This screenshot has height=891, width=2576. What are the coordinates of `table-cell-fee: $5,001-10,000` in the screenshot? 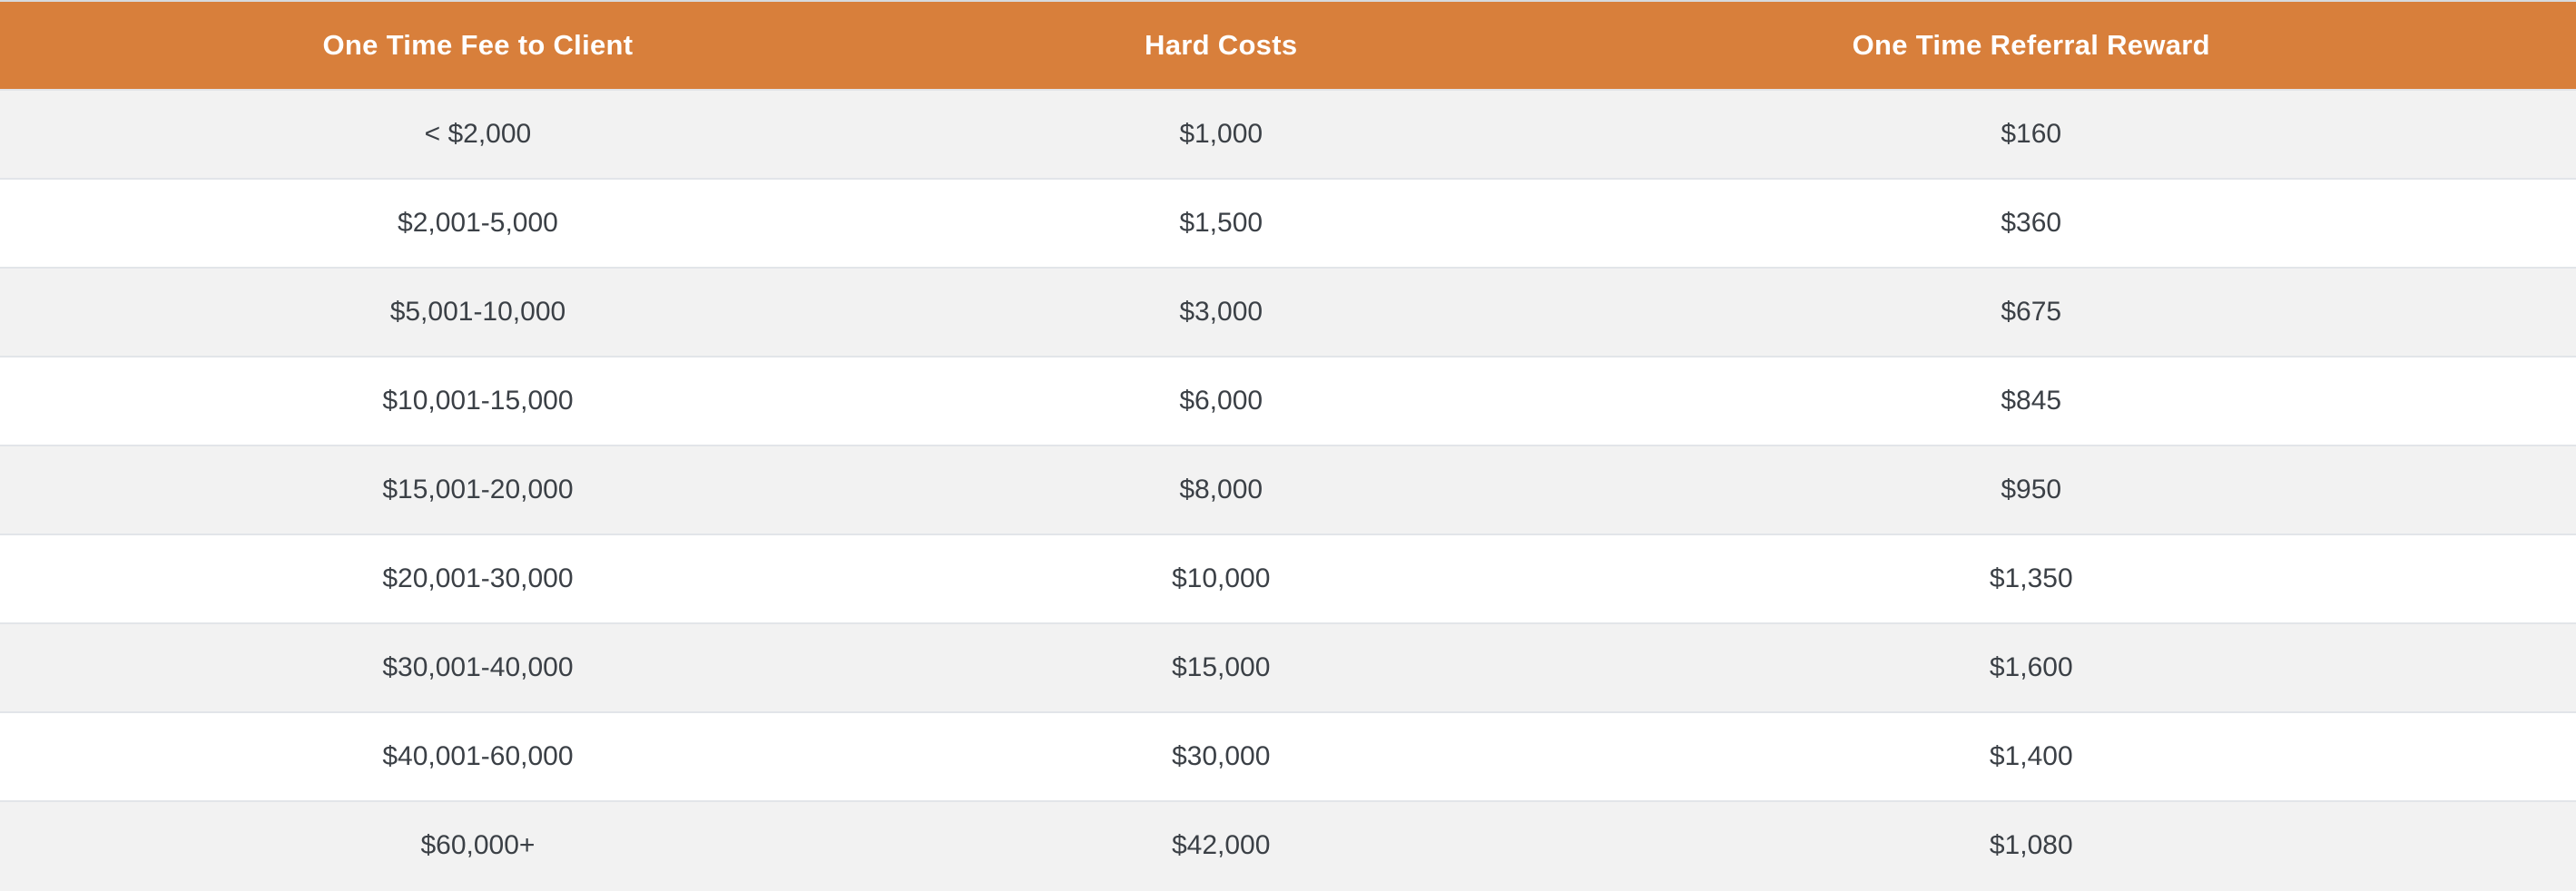 It's located at (478, 312).